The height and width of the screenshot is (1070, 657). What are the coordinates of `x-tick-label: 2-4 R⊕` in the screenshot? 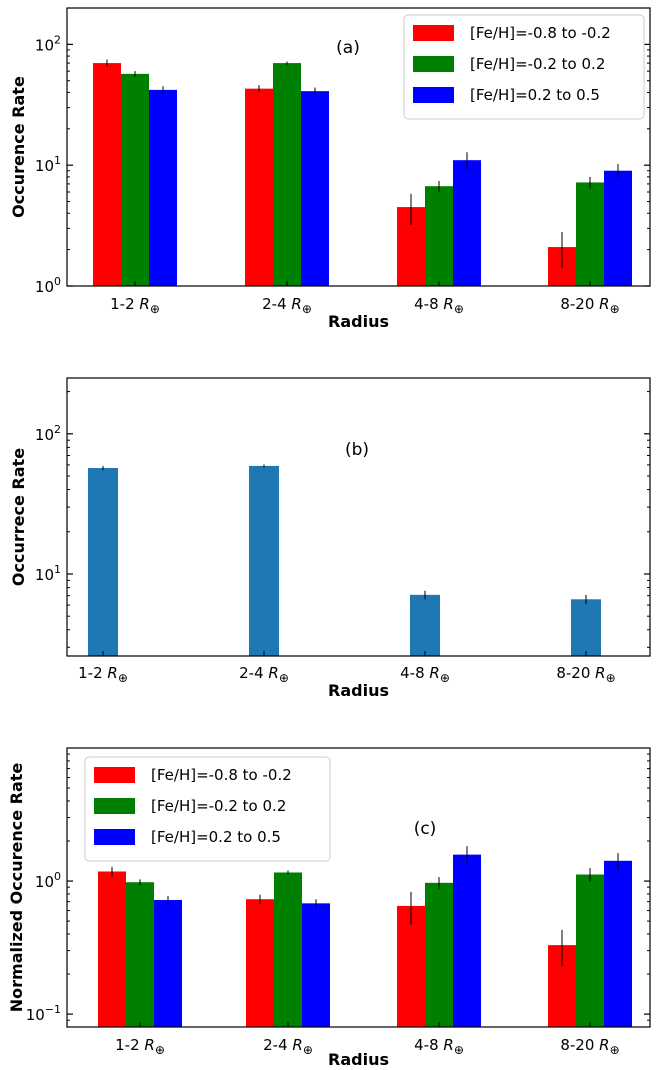 It's located at (264, 674).